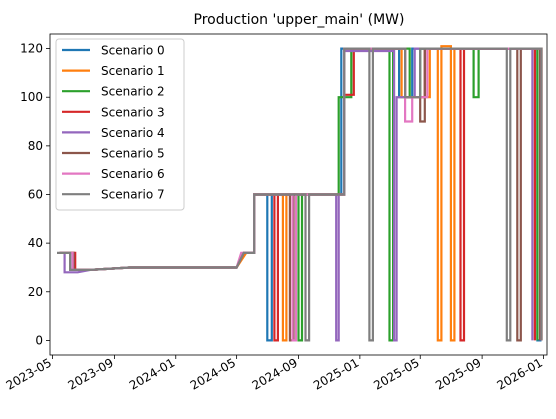 The width and height of the screenshot is (556, 419). What do you see at coordinates (39, 340) in the screenshot?
I see `y-tick-label-0: 0` at bounding box center [39, 340].